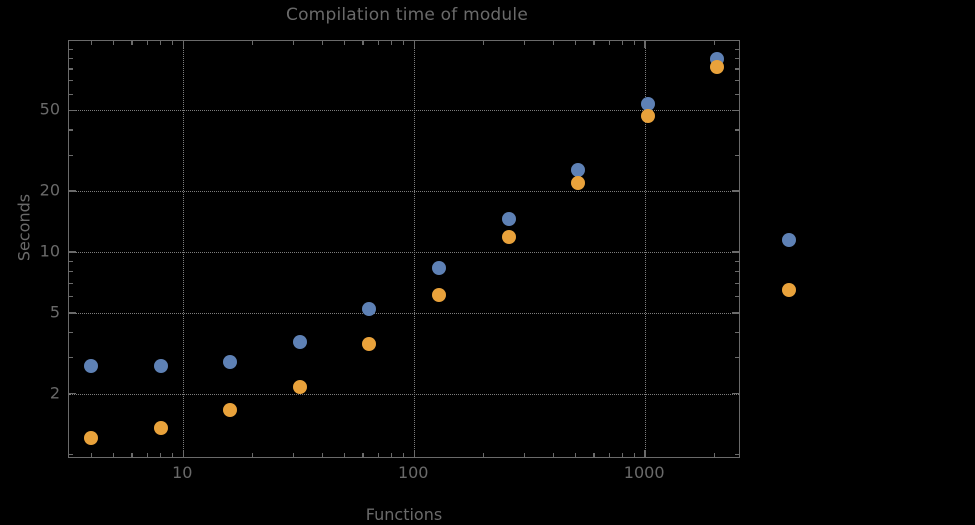 This screenshot has height=525, width=975. What do you see at coordinates (407, 15) in the screenshot?
I see `chart-title: Compilation time of module` at bounding box center [407, 15].